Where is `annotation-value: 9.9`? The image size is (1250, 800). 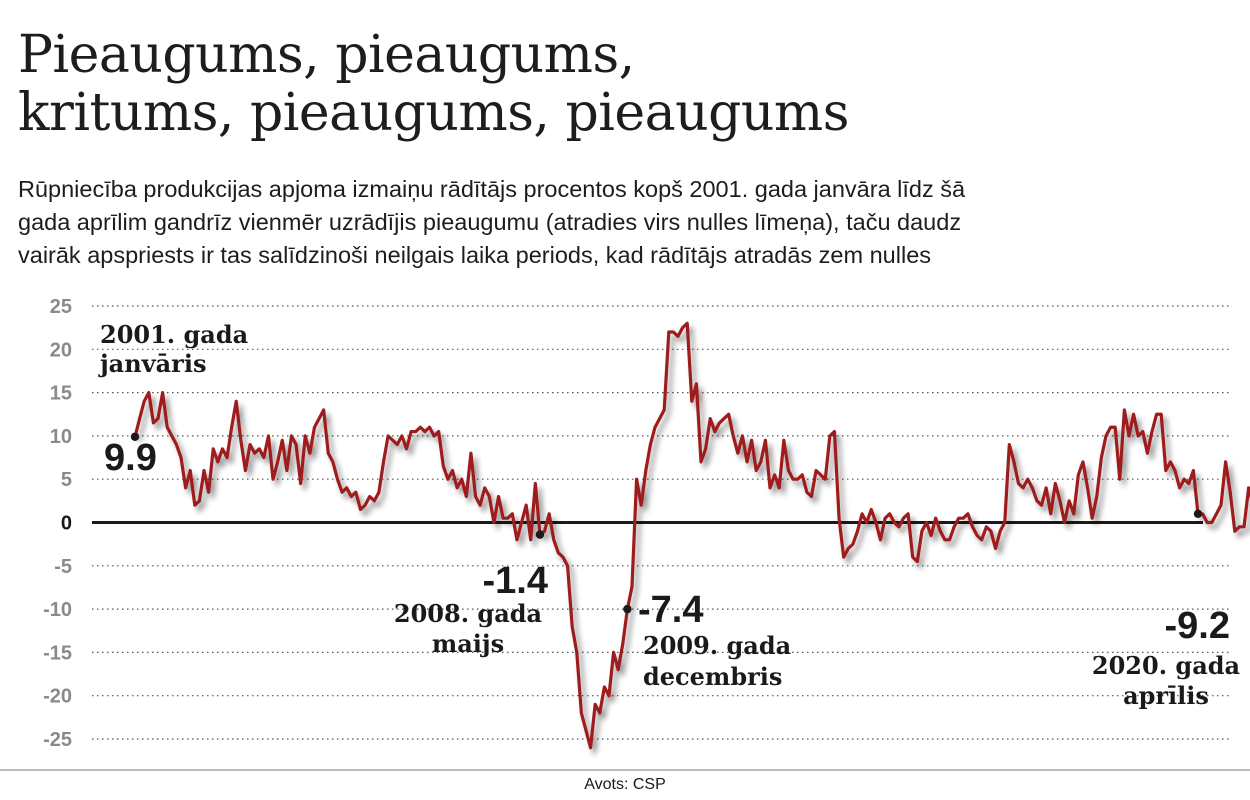
annotation-value: 9.9 is located at coordinates (130, 458).